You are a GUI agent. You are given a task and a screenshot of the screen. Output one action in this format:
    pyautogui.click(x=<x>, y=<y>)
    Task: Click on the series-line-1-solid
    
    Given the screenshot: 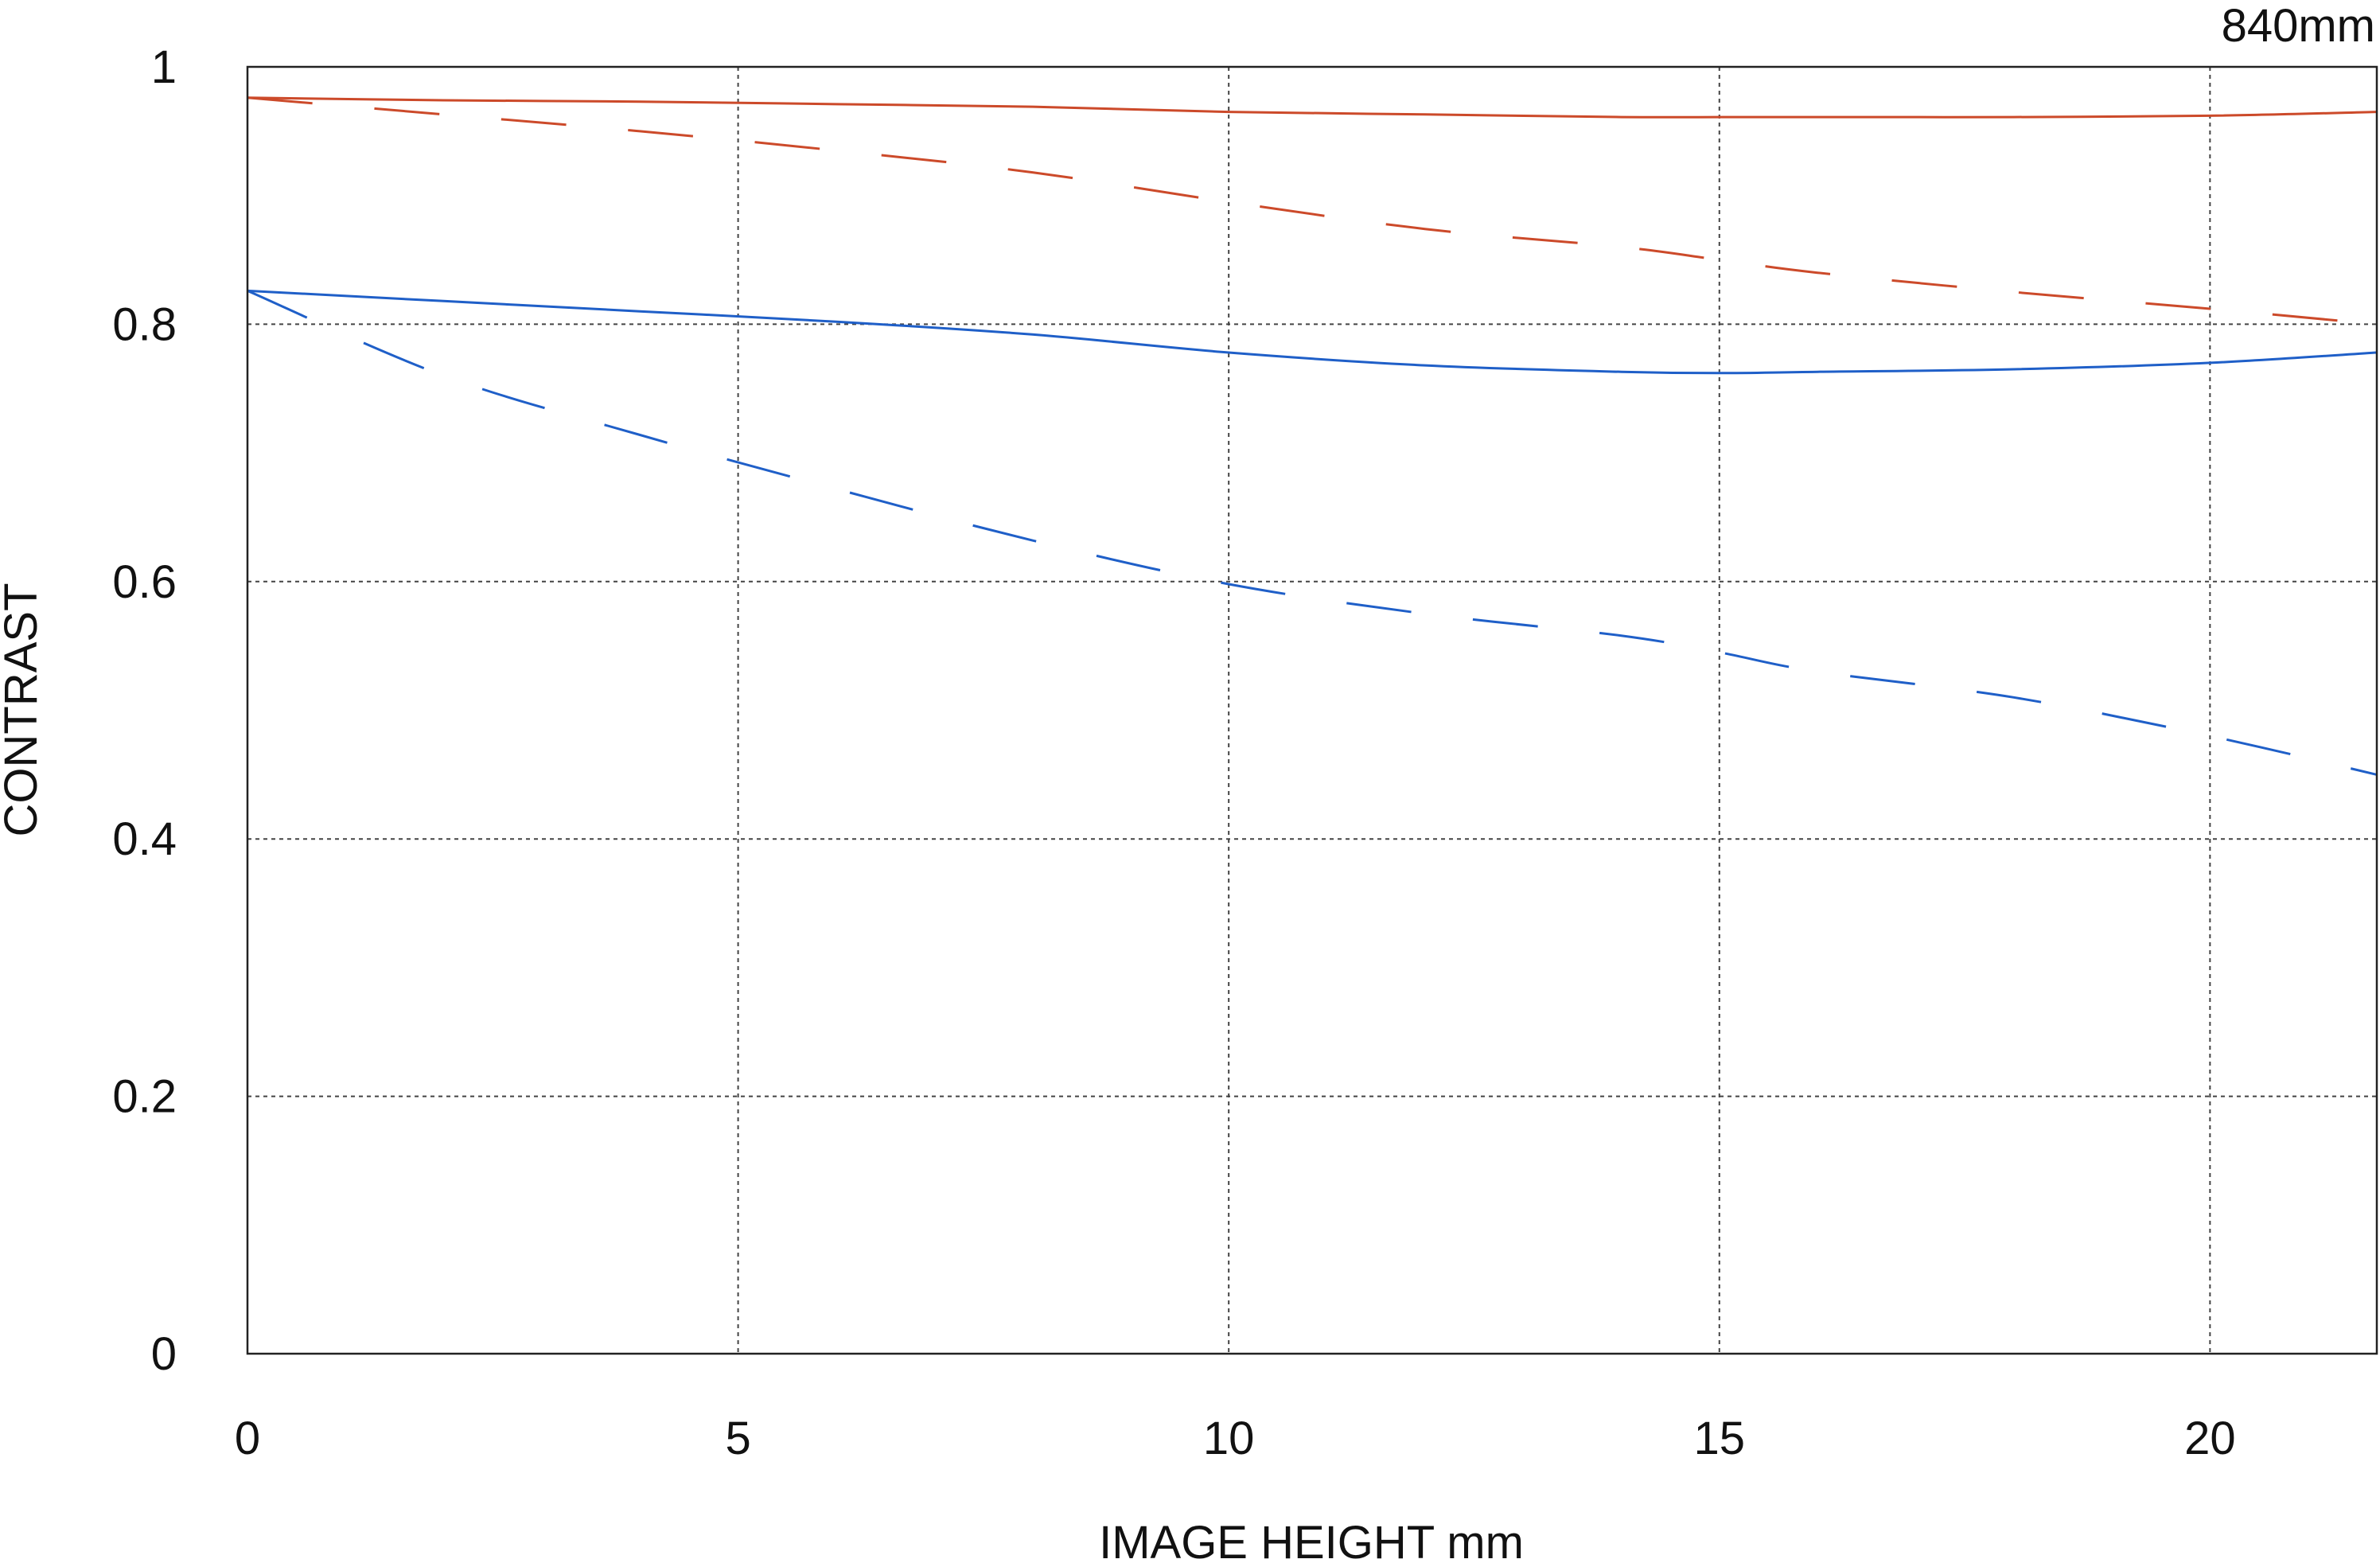 What is the action you would take?
    pyautogui.click(x=1312, y=107)
    